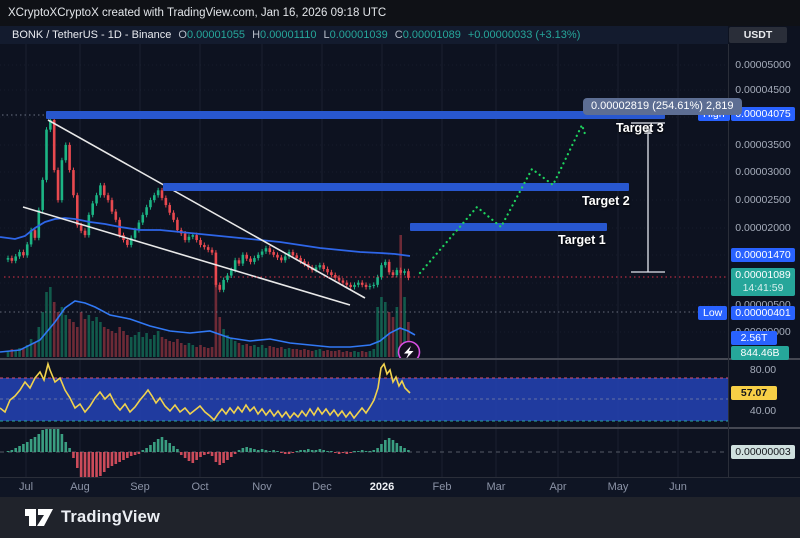 The width and height of the screenshot is (800, 538). Describe the element at coordinates (442, 487) in the screenshot. I see `time-axis-label: Feb` at that location.